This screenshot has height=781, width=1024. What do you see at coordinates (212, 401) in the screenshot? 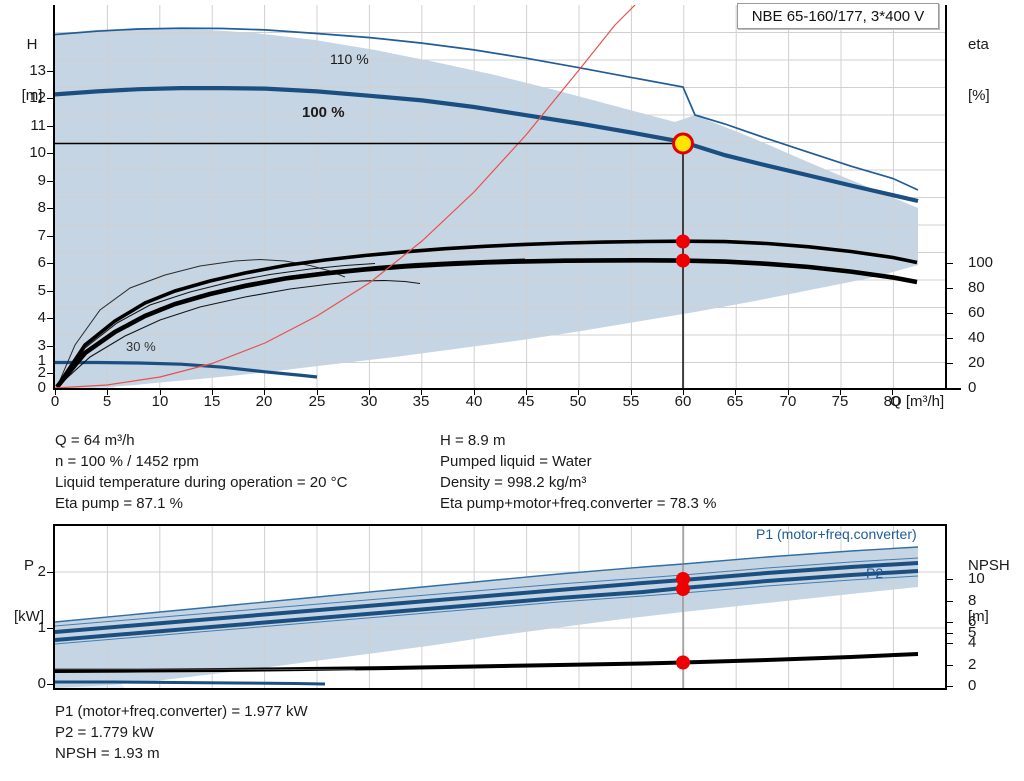
I see `xtick-15: 15` at bounding box center [212, 401].